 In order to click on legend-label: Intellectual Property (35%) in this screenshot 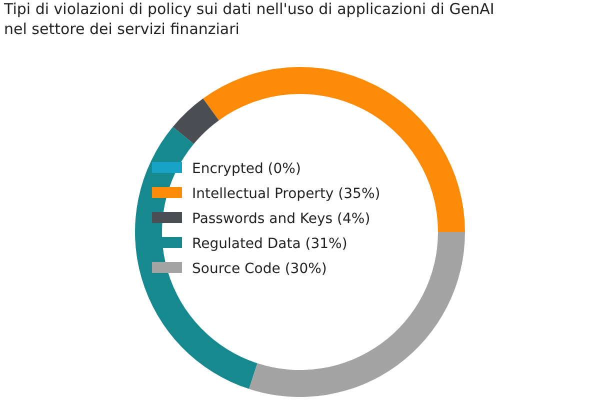, I will do `click(286, 194)`.